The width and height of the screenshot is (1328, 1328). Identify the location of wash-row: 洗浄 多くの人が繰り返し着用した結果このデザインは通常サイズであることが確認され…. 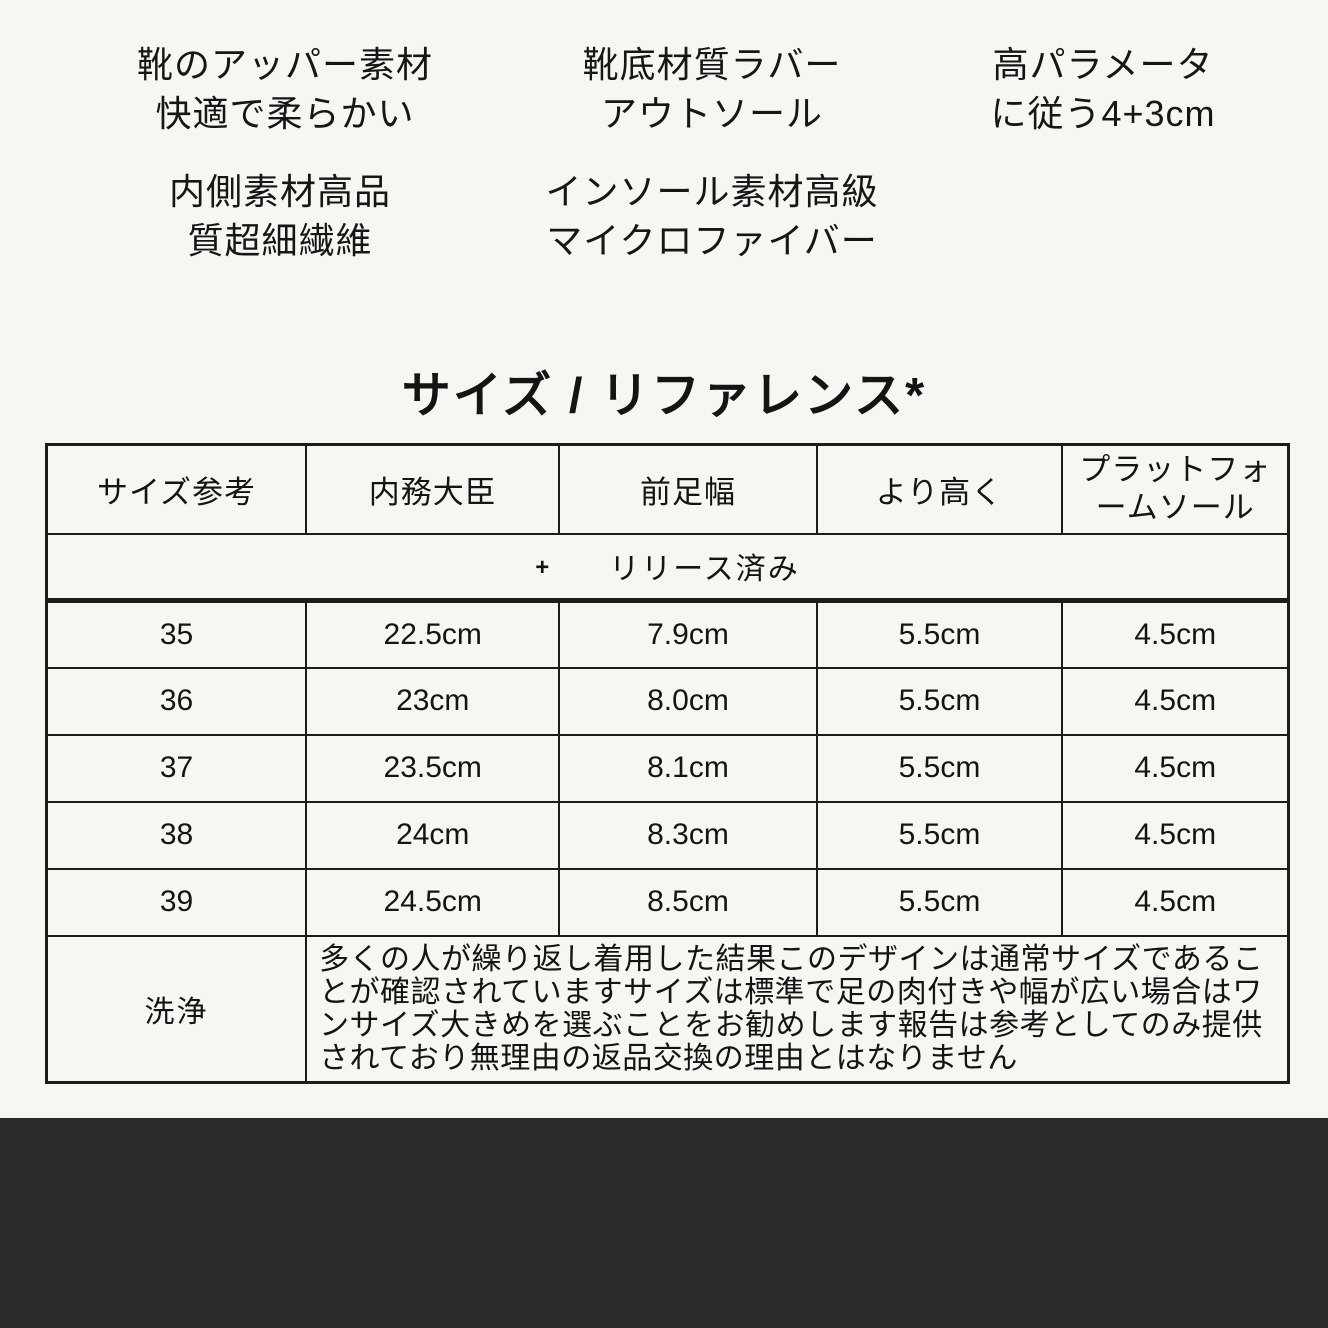
(667, 1008).